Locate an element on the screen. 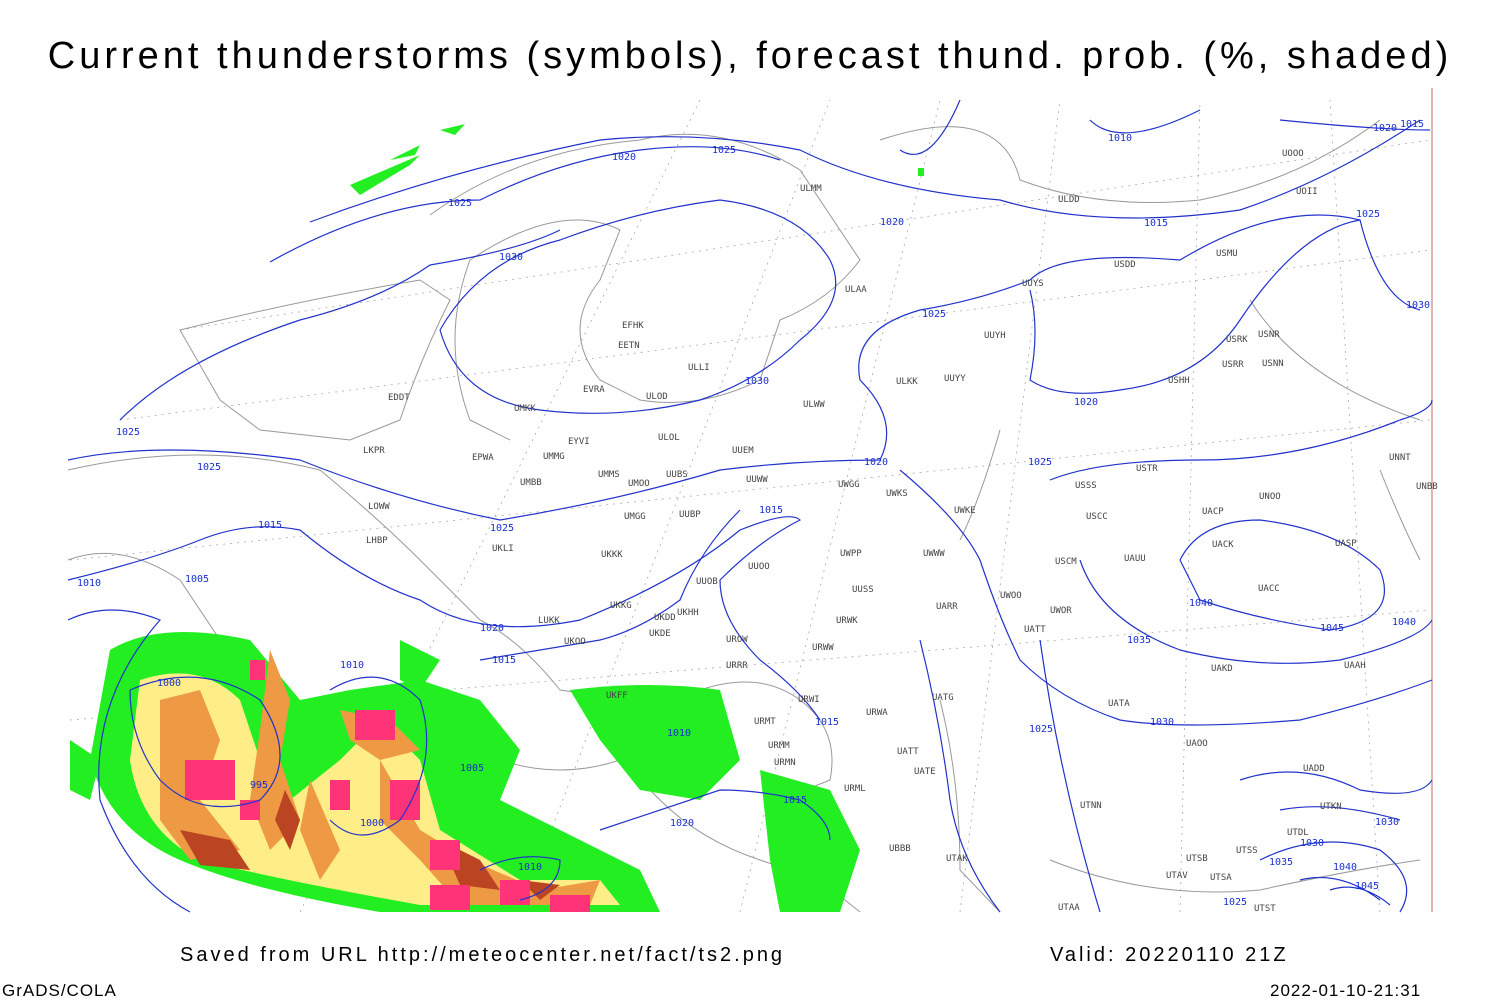  station-code: UATE is located at coordinates (925, 772).